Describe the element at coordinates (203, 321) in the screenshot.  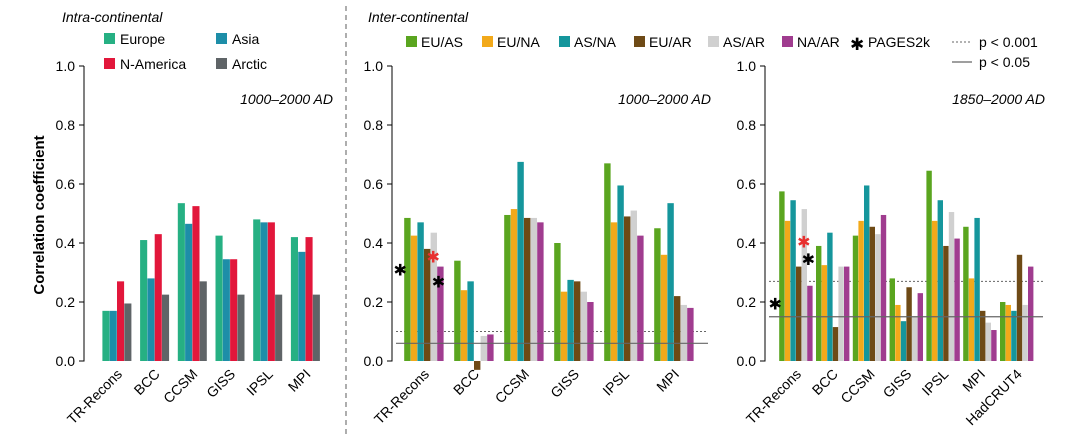
I see `bar-ccsm-arctic` at that location.